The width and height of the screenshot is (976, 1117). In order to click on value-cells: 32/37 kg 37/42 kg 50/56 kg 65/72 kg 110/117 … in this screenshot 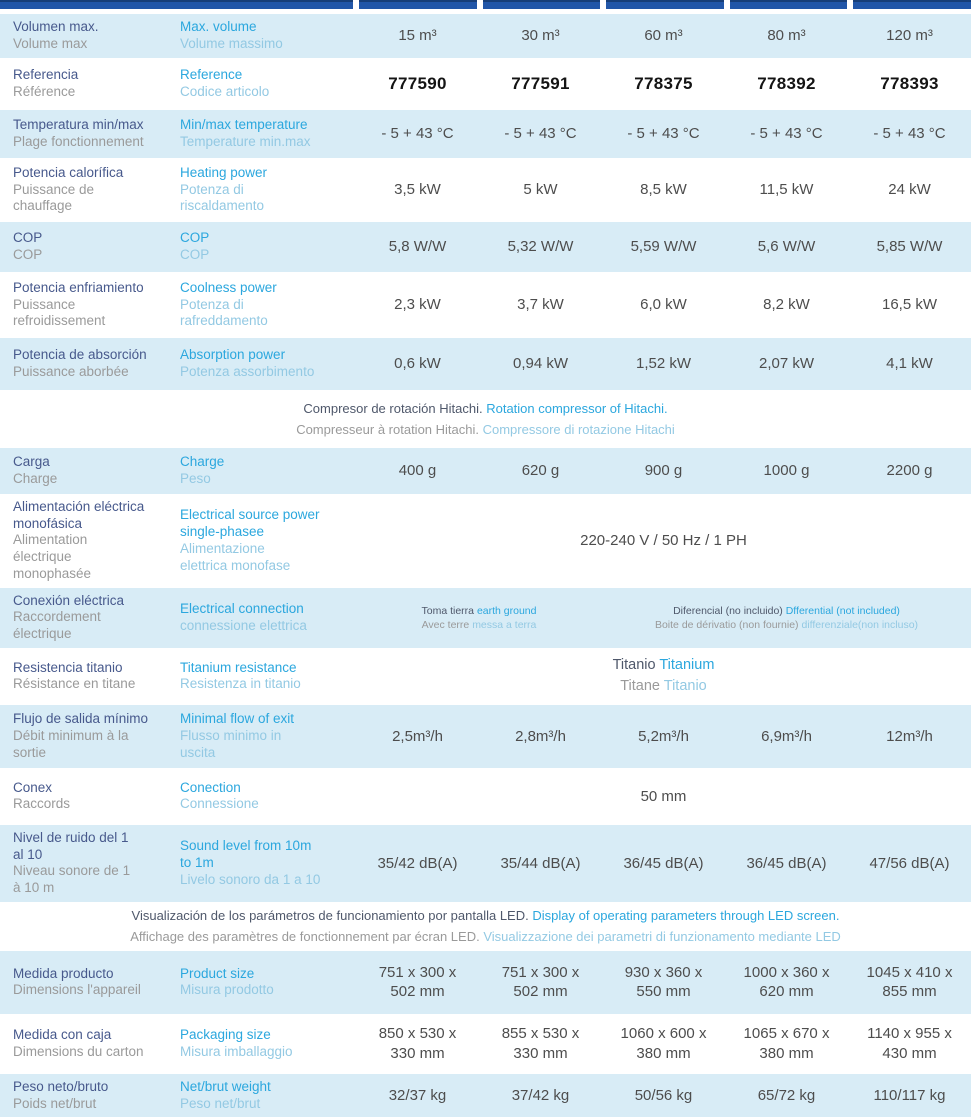, I will do `click(663, 1095)`.